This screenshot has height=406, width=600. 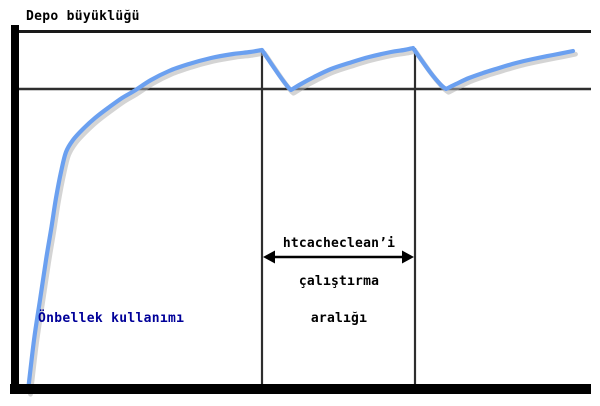 I want to click on cleanup-interval-label: htcacheclean’i çalıştırma aralığı, so click(x=339, y=282).